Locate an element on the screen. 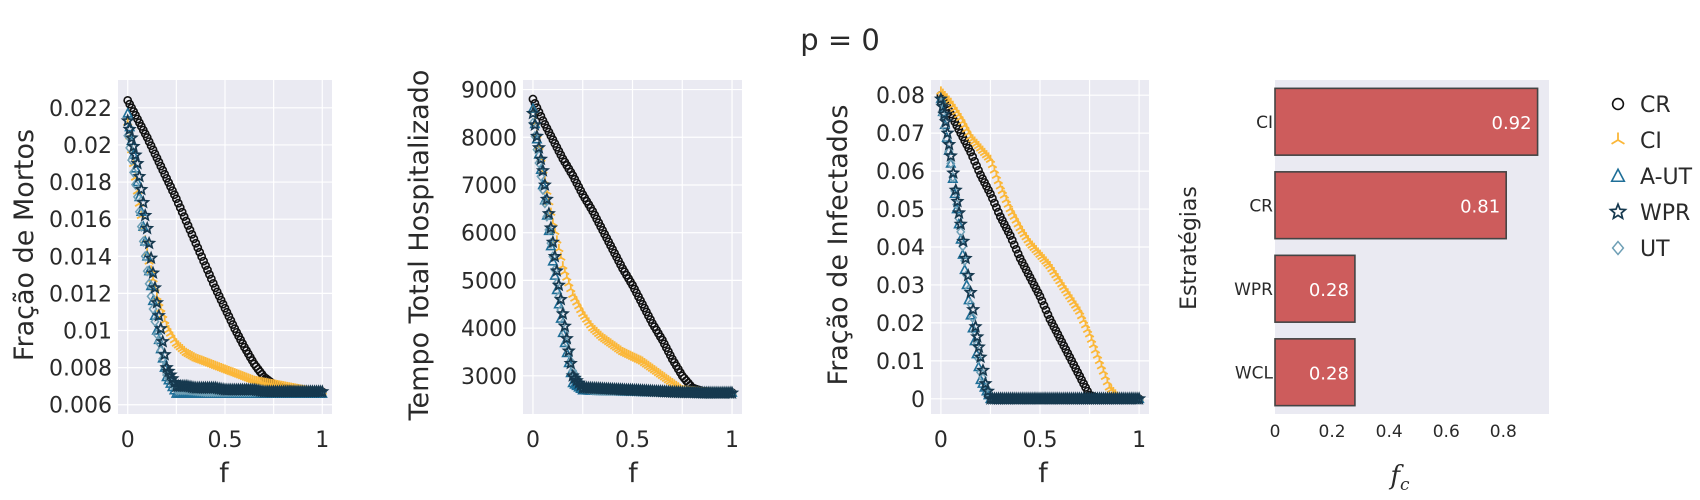  legend-item-a-ut: A-UT is located at coordinates (1651, 177).